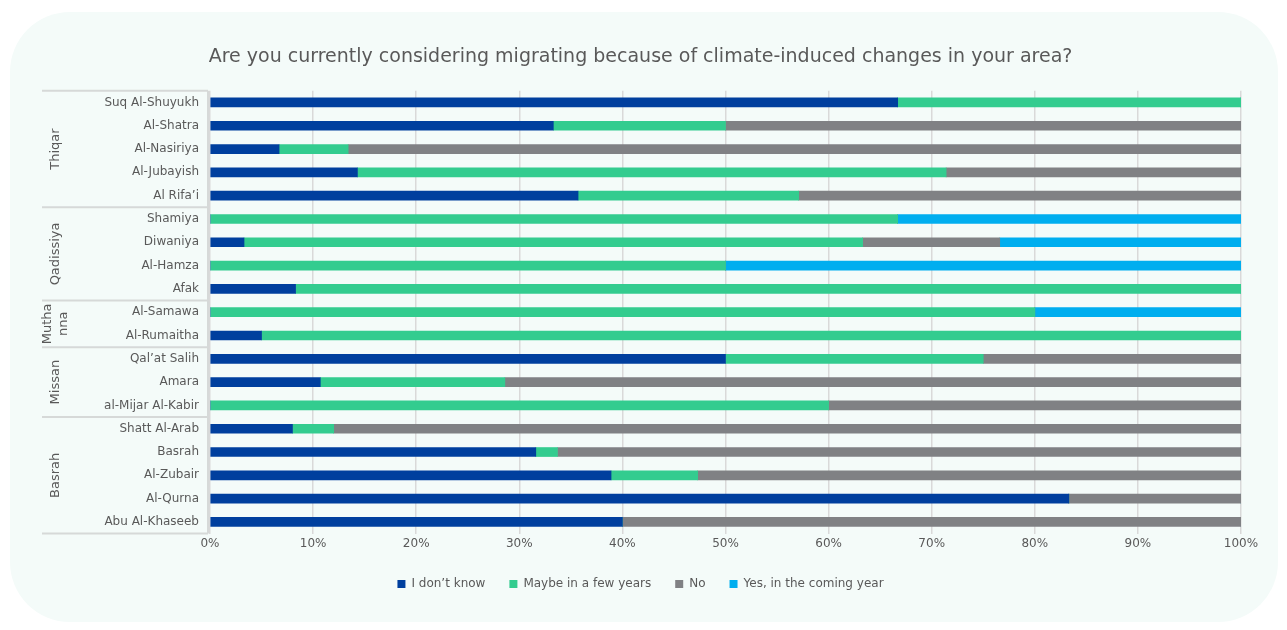 The image size is (1287, 630). What do you see at coordinates (165, 311) in the screenshot?
I see `y-tick-label: Al-Samawa` at bounding box center [165, 311].